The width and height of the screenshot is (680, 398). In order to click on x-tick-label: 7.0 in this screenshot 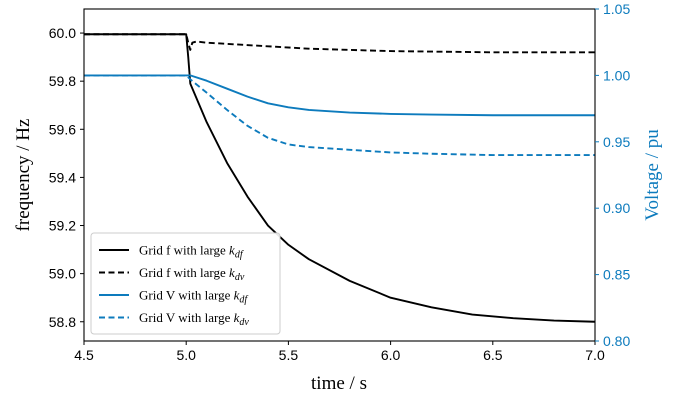, I will do `click(595, 355)`.